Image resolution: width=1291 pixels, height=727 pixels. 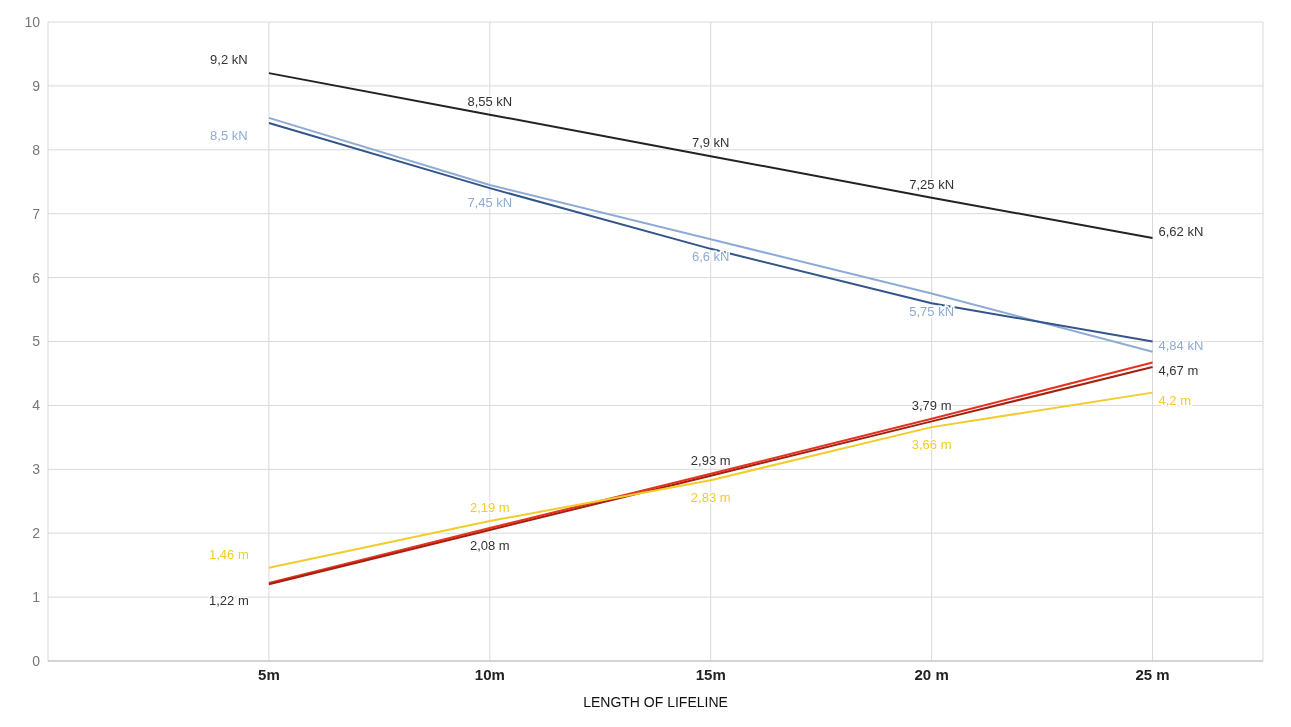 I want to click on data-label: 4,84 kN, so click(x=1181, y=345).